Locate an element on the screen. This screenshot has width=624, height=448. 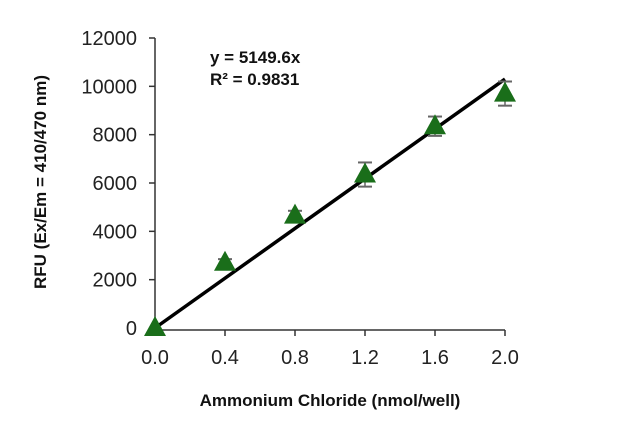
y-tick-label: 4000 is located at coordinates (115, 232).